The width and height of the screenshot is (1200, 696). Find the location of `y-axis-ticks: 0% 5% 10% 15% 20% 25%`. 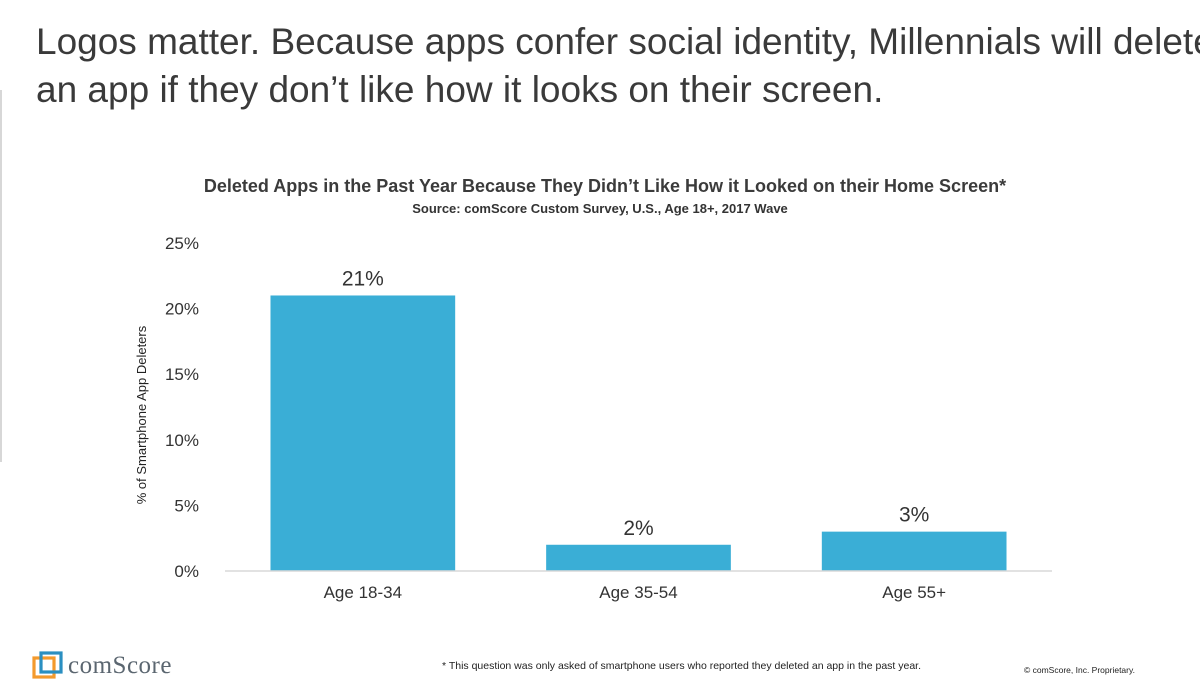

y-axis-ticks: 0% 5% 10% 15% 20% 25% is located at coordinates (182, 407).